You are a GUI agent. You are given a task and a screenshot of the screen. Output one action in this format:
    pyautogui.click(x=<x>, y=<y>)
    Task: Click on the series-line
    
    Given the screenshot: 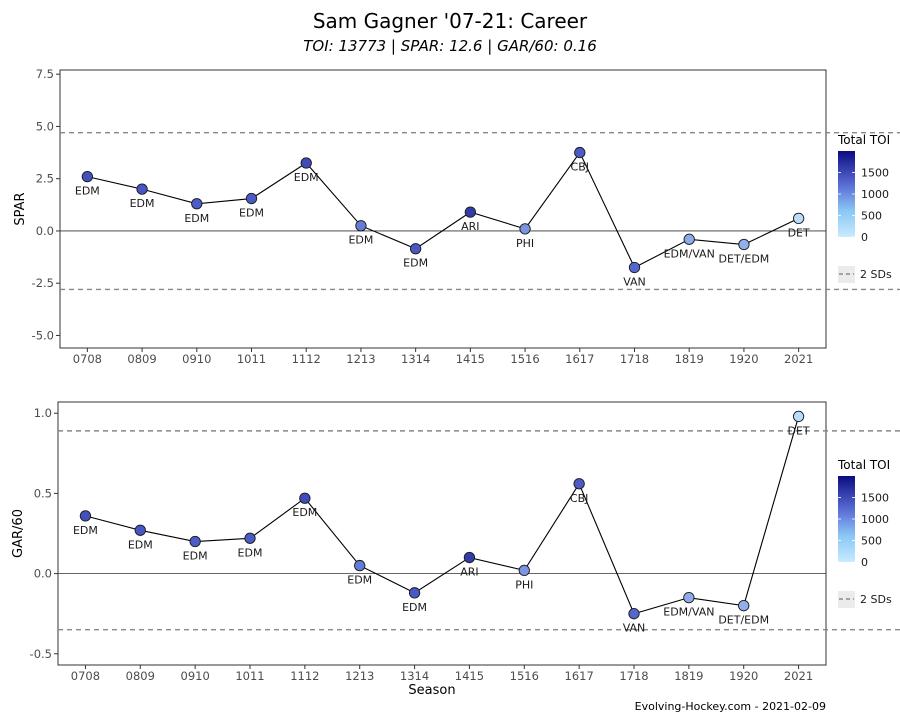 What is the action you would take?
    pyautogui.click(x=443, y=210)
    